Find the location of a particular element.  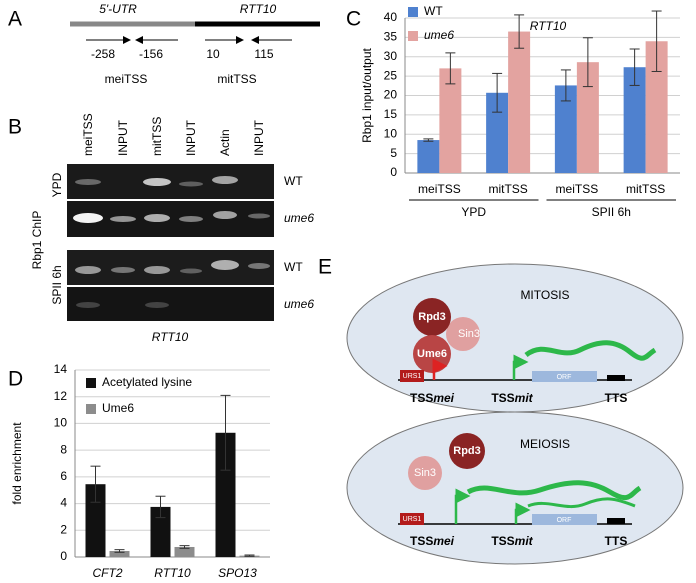

region-label: mitTSS is located at coordinates (236, 79).